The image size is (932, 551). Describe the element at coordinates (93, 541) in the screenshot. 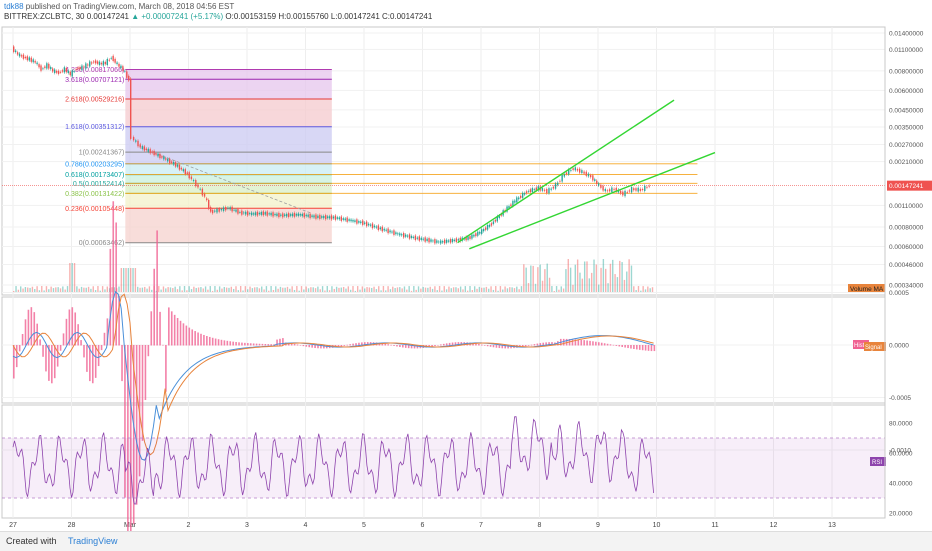

I see `tradingview-logo: TradingView` at that location.